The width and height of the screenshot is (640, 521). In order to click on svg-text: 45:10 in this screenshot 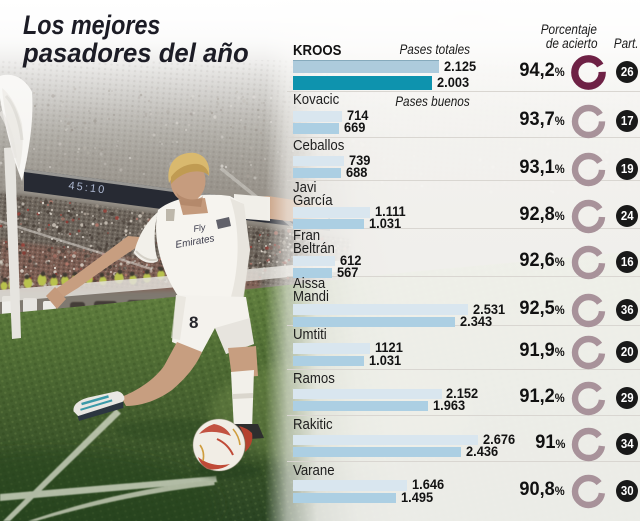, I will do `click(86, 188)`.